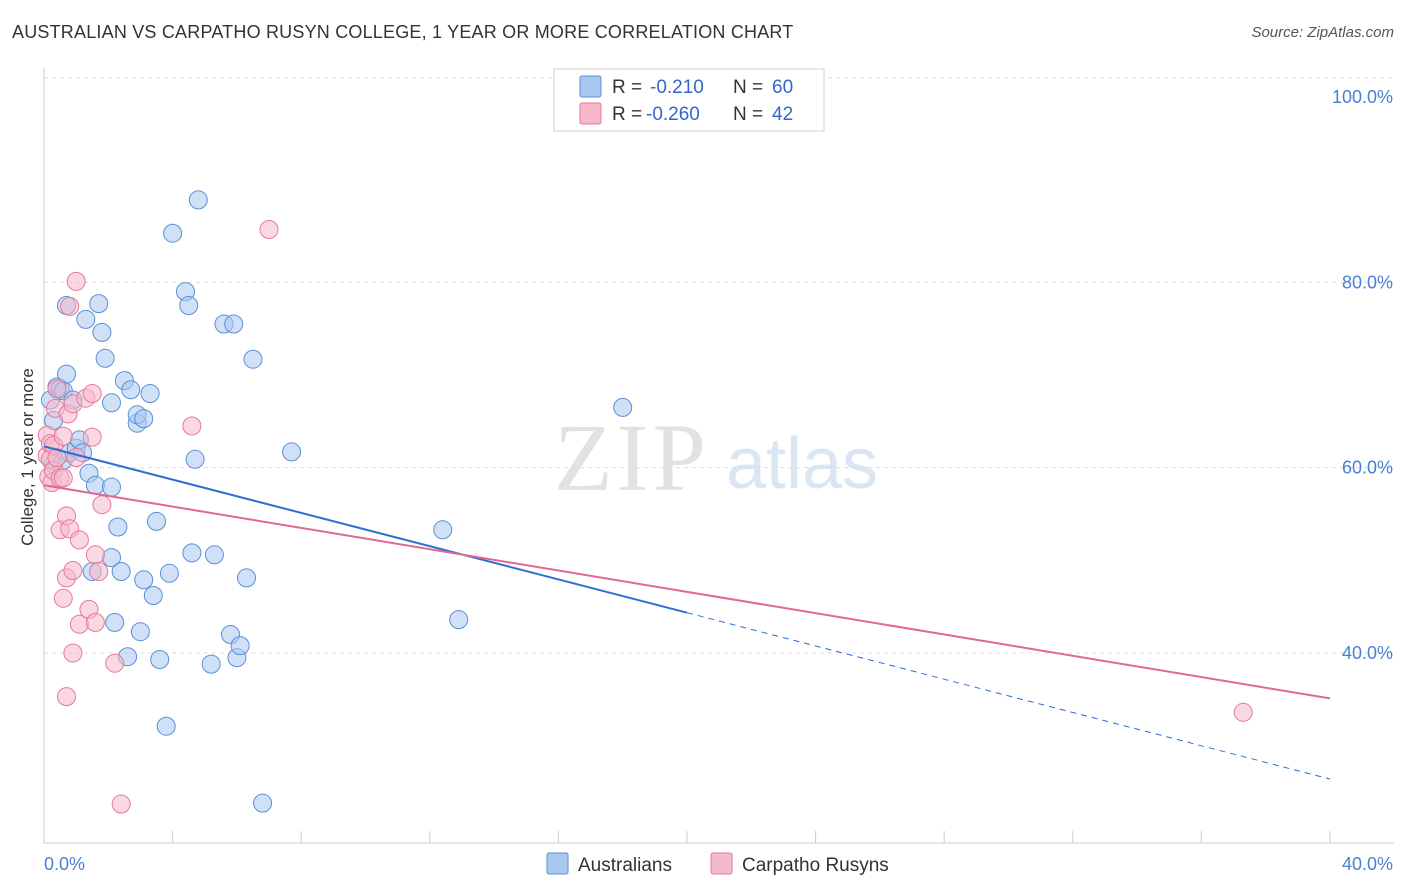  I want to click on x-tick-label-max: 40.0%, so click(1367, 864).